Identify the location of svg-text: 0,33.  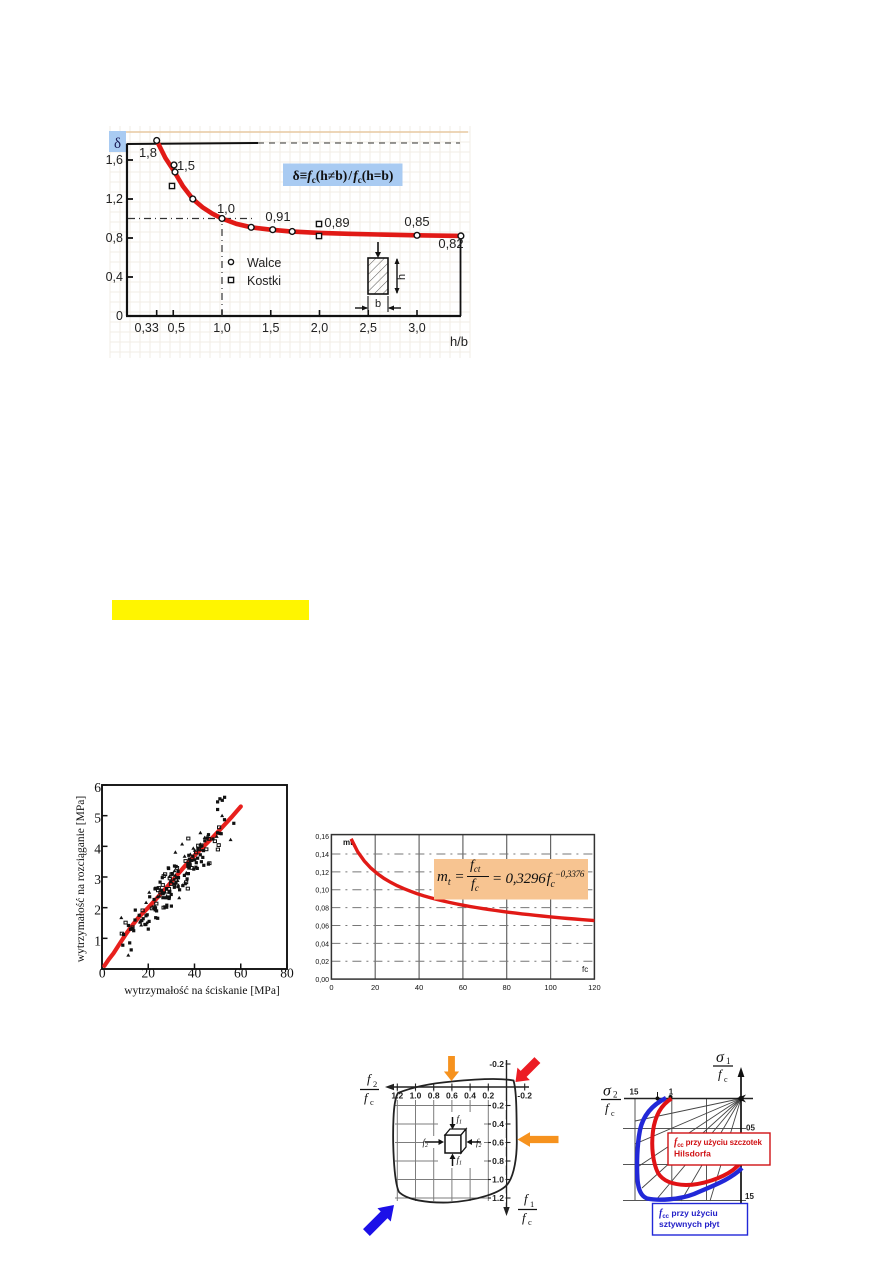
(147, 328).